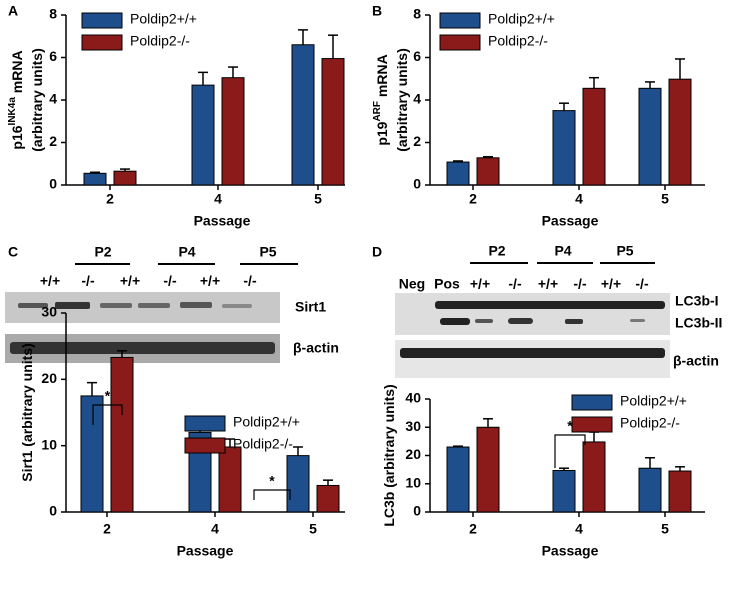 The width and height of the screenshot is (734, 615). I want to click on lane-label: Neg, so click(412, 284).